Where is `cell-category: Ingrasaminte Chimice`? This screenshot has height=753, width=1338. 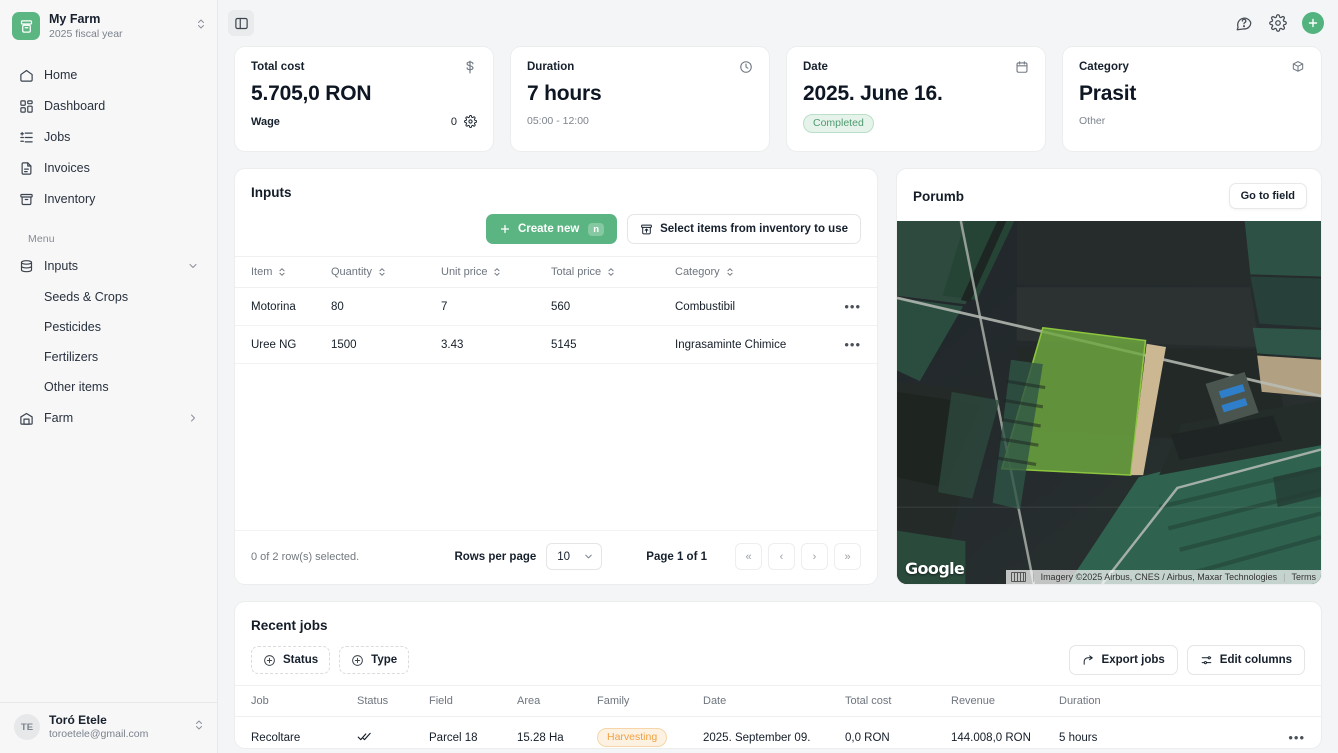 cell-category: Ingrasaminte Chimice is located at coordinates (753, 344).